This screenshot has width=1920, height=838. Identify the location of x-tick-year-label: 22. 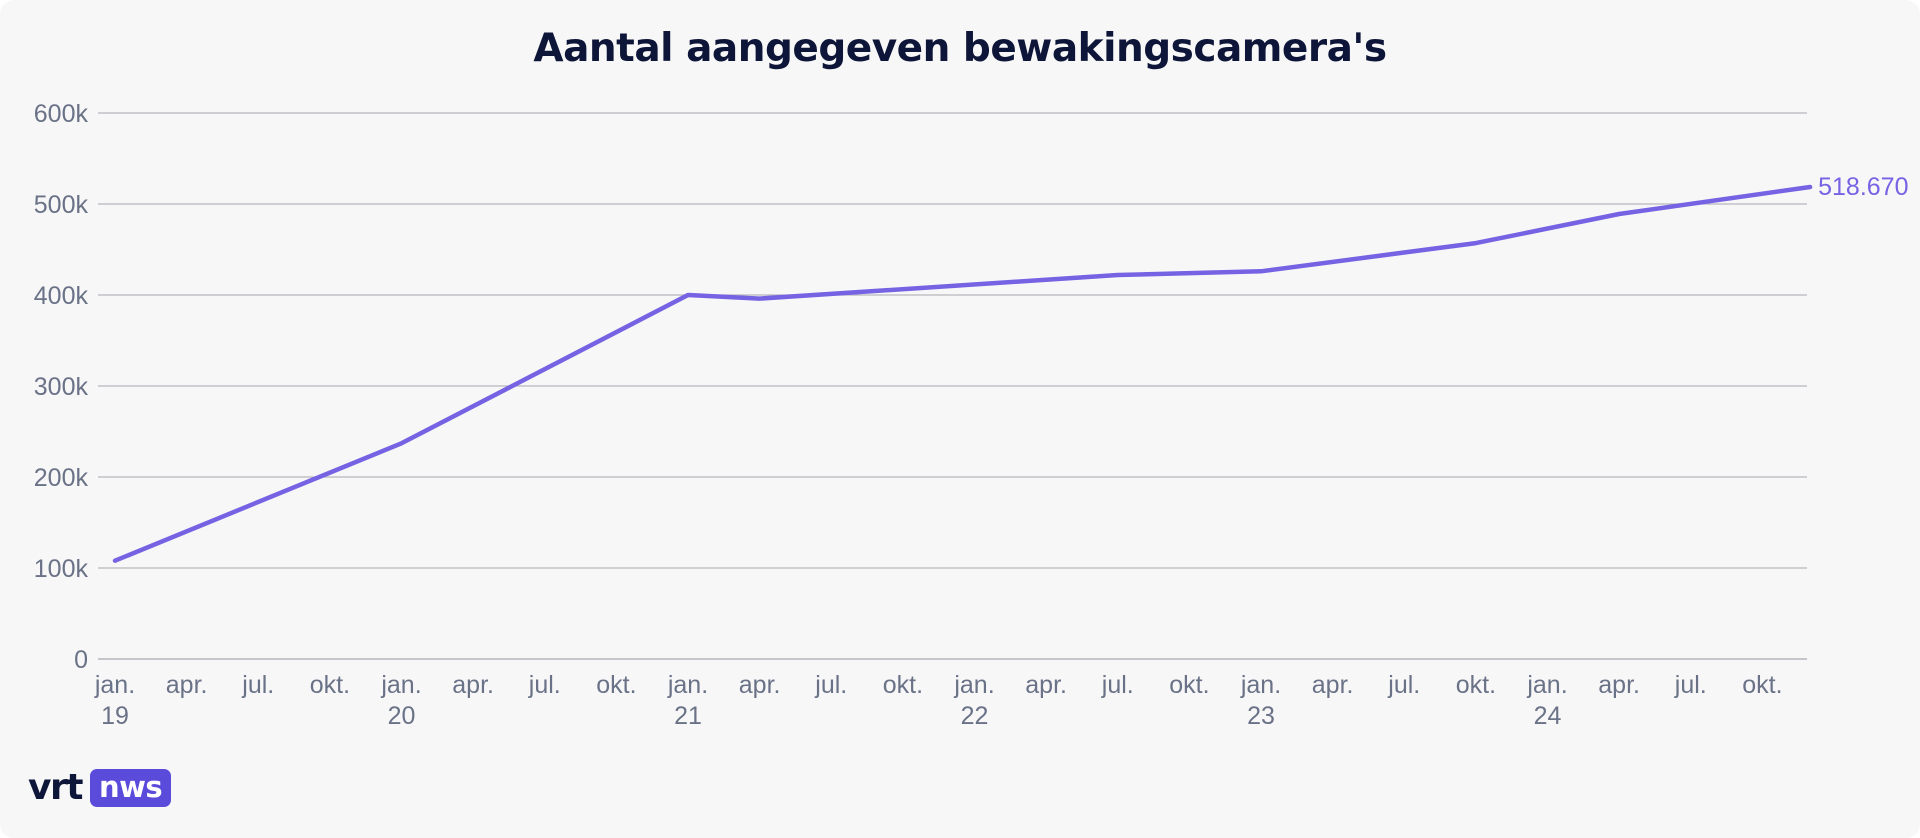
(975, 716).